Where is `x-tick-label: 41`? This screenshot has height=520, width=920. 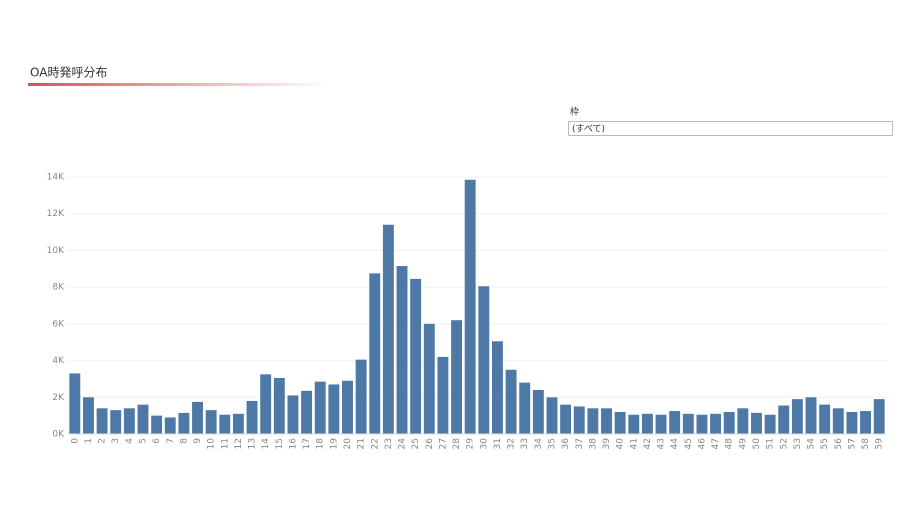 x-tick-label: 41 is located at coordinates (634, 443).